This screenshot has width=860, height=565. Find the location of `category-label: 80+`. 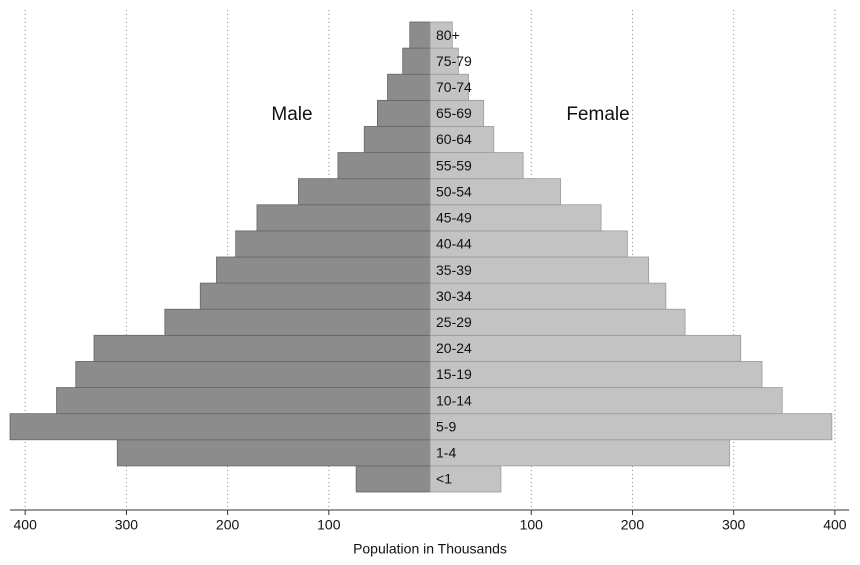

category-label: 80+ is located at coordinates (448, 35).